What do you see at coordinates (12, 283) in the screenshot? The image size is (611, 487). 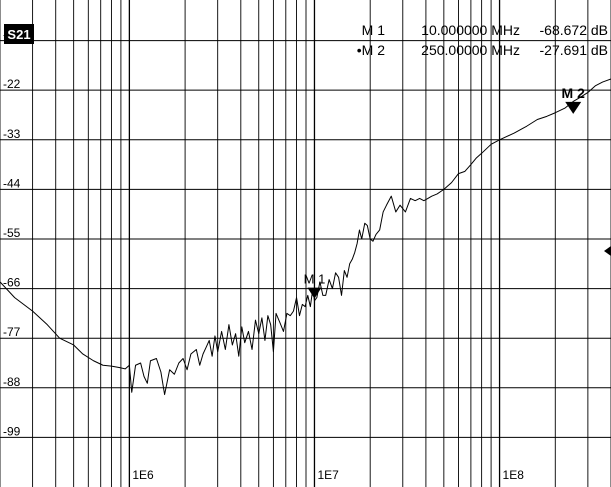 I see `y-tick-label: -66` at bounding box center [12, 283].